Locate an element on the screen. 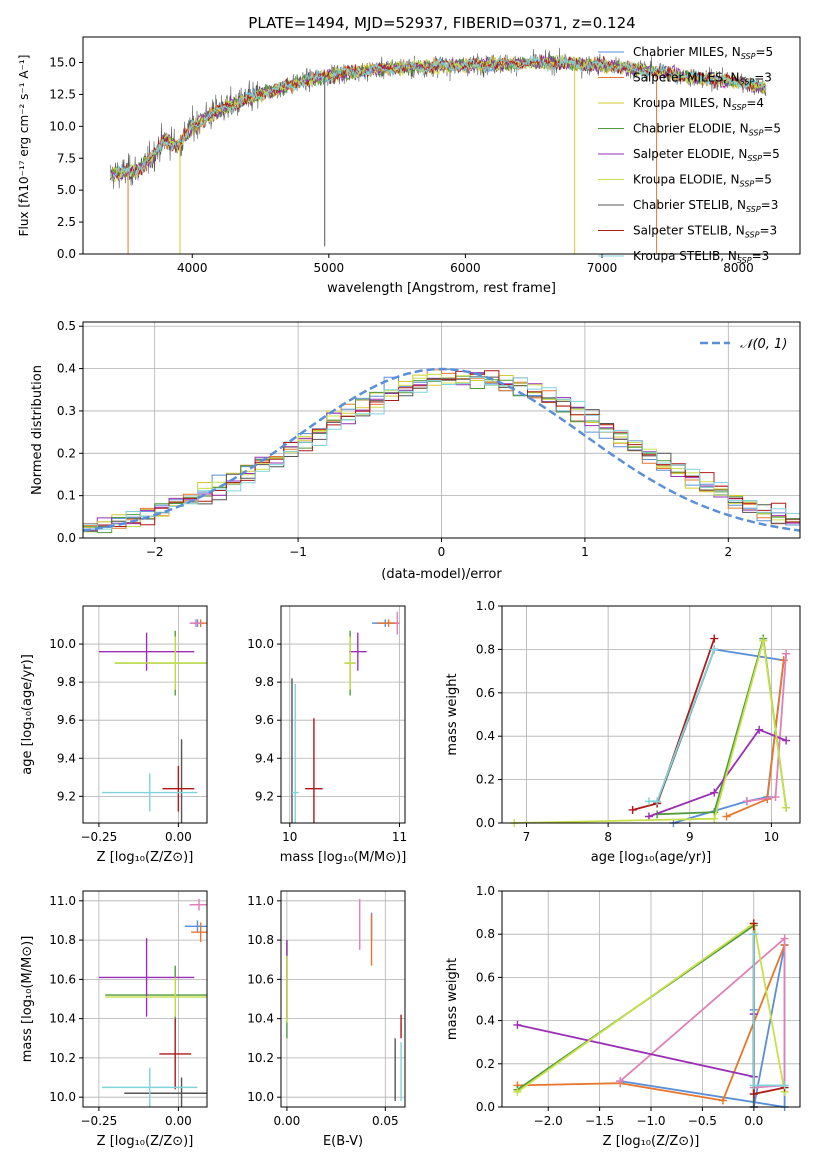 Image resolution: width=819 pixels, height=1170 pixels. y-tick-label: 15.0 is located at coordinates (62, 63).